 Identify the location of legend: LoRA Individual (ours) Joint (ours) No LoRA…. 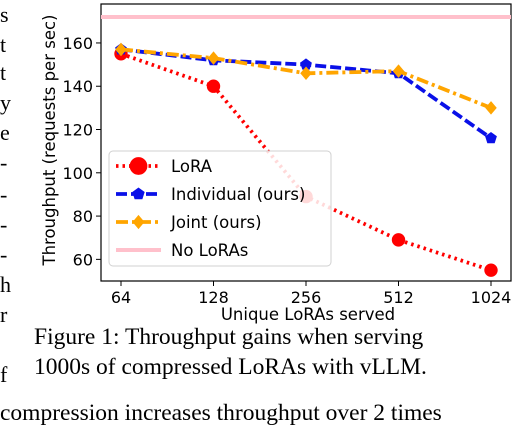
(220, 208).